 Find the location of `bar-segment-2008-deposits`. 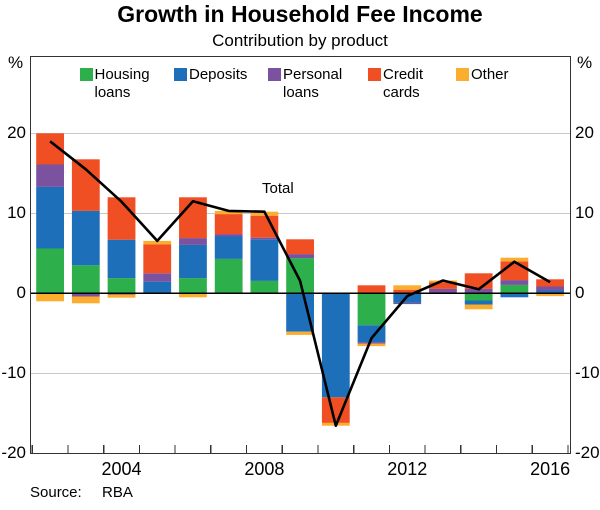

bar-segment-2008-deposits is located at coordinates (264, 260).